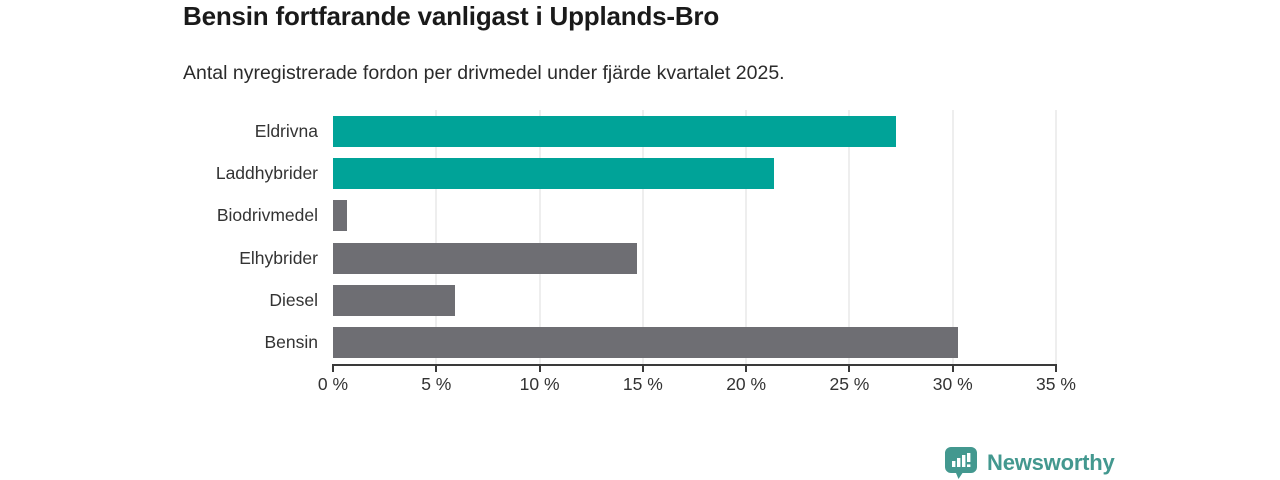 The image size is (1280, 480). What do you see at coordinates (1051, 462) in the screenshot?
I see `newsworthy-logo-text: Newsworthy` at bounding box center [1051, 462].